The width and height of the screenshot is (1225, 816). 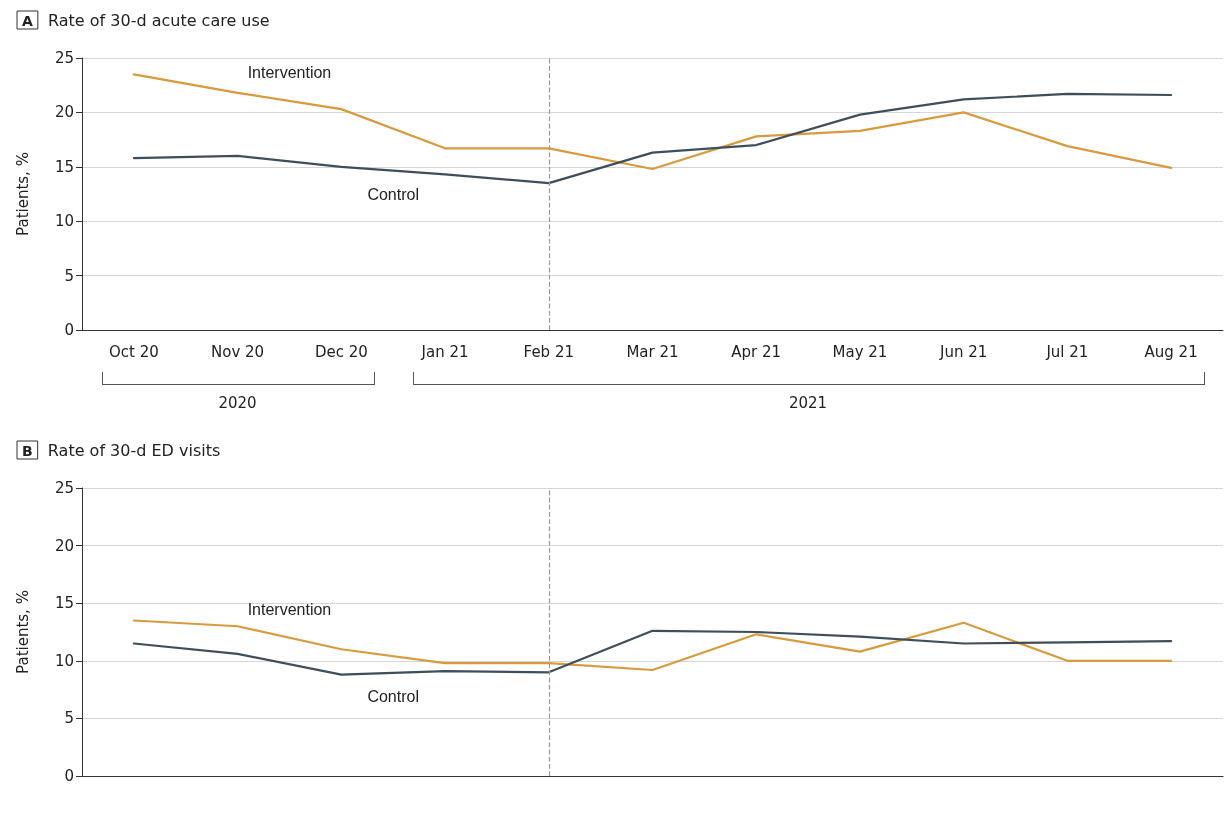 I want to click on text: A, so click(x=27, y=21).